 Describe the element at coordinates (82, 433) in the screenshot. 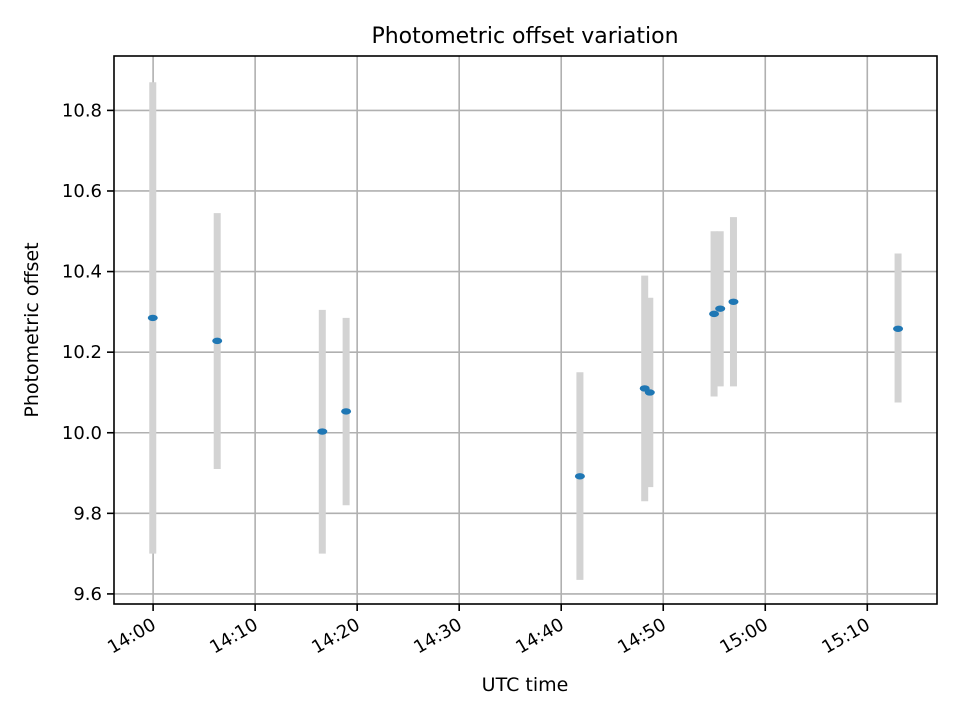

I see `y-tick-label: 10.0` at that location.